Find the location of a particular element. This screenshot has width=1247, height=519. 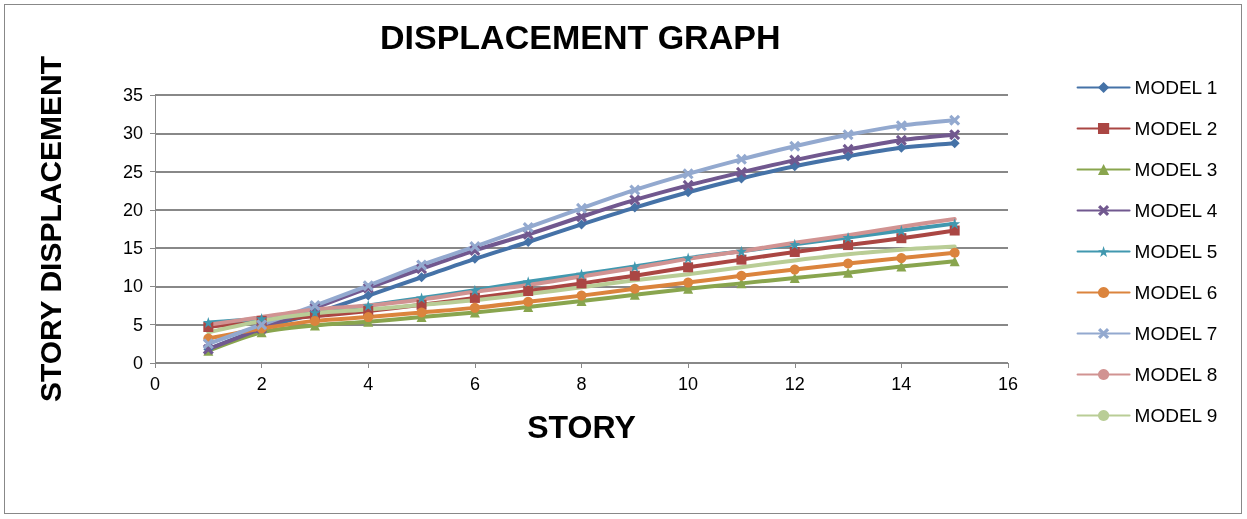

legend-label: MODEL 8 is located at coordinates (1176, 374).